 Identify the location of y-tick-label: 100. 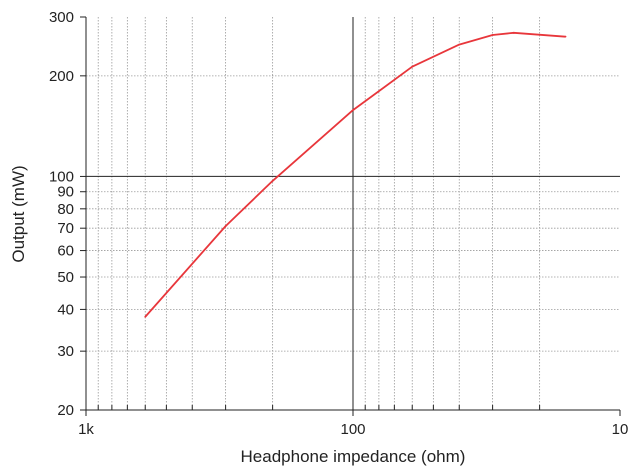
(61, 176).